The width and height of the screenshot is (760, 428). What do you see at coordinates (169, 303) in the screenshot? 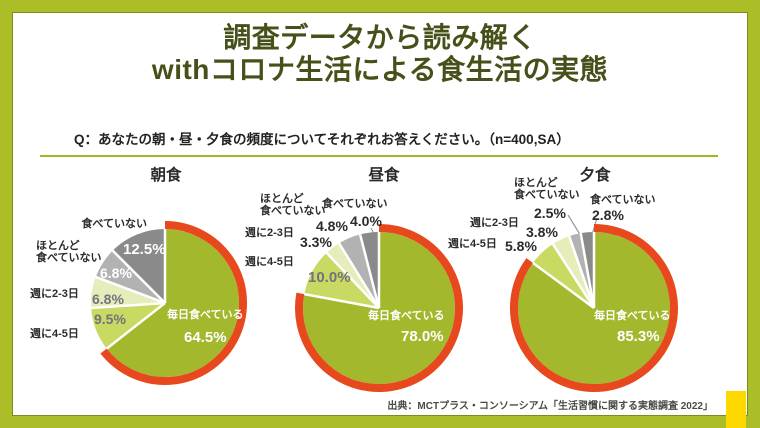
I see `pie-breakfast` at bounding box center [169, 303].